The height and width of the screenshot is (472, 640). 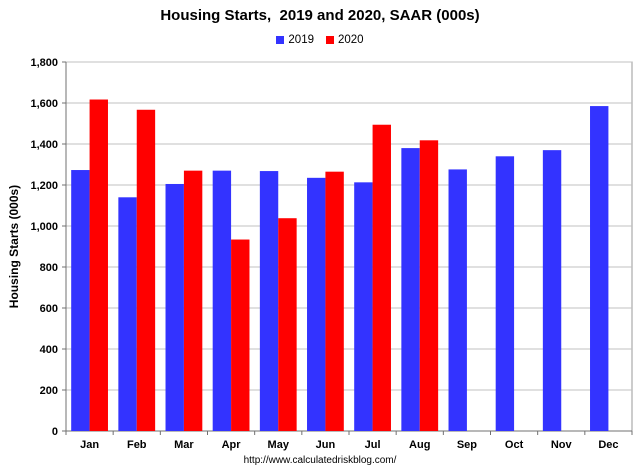 I want to click on y-tick-label: 400, so click(x=49, y=350).